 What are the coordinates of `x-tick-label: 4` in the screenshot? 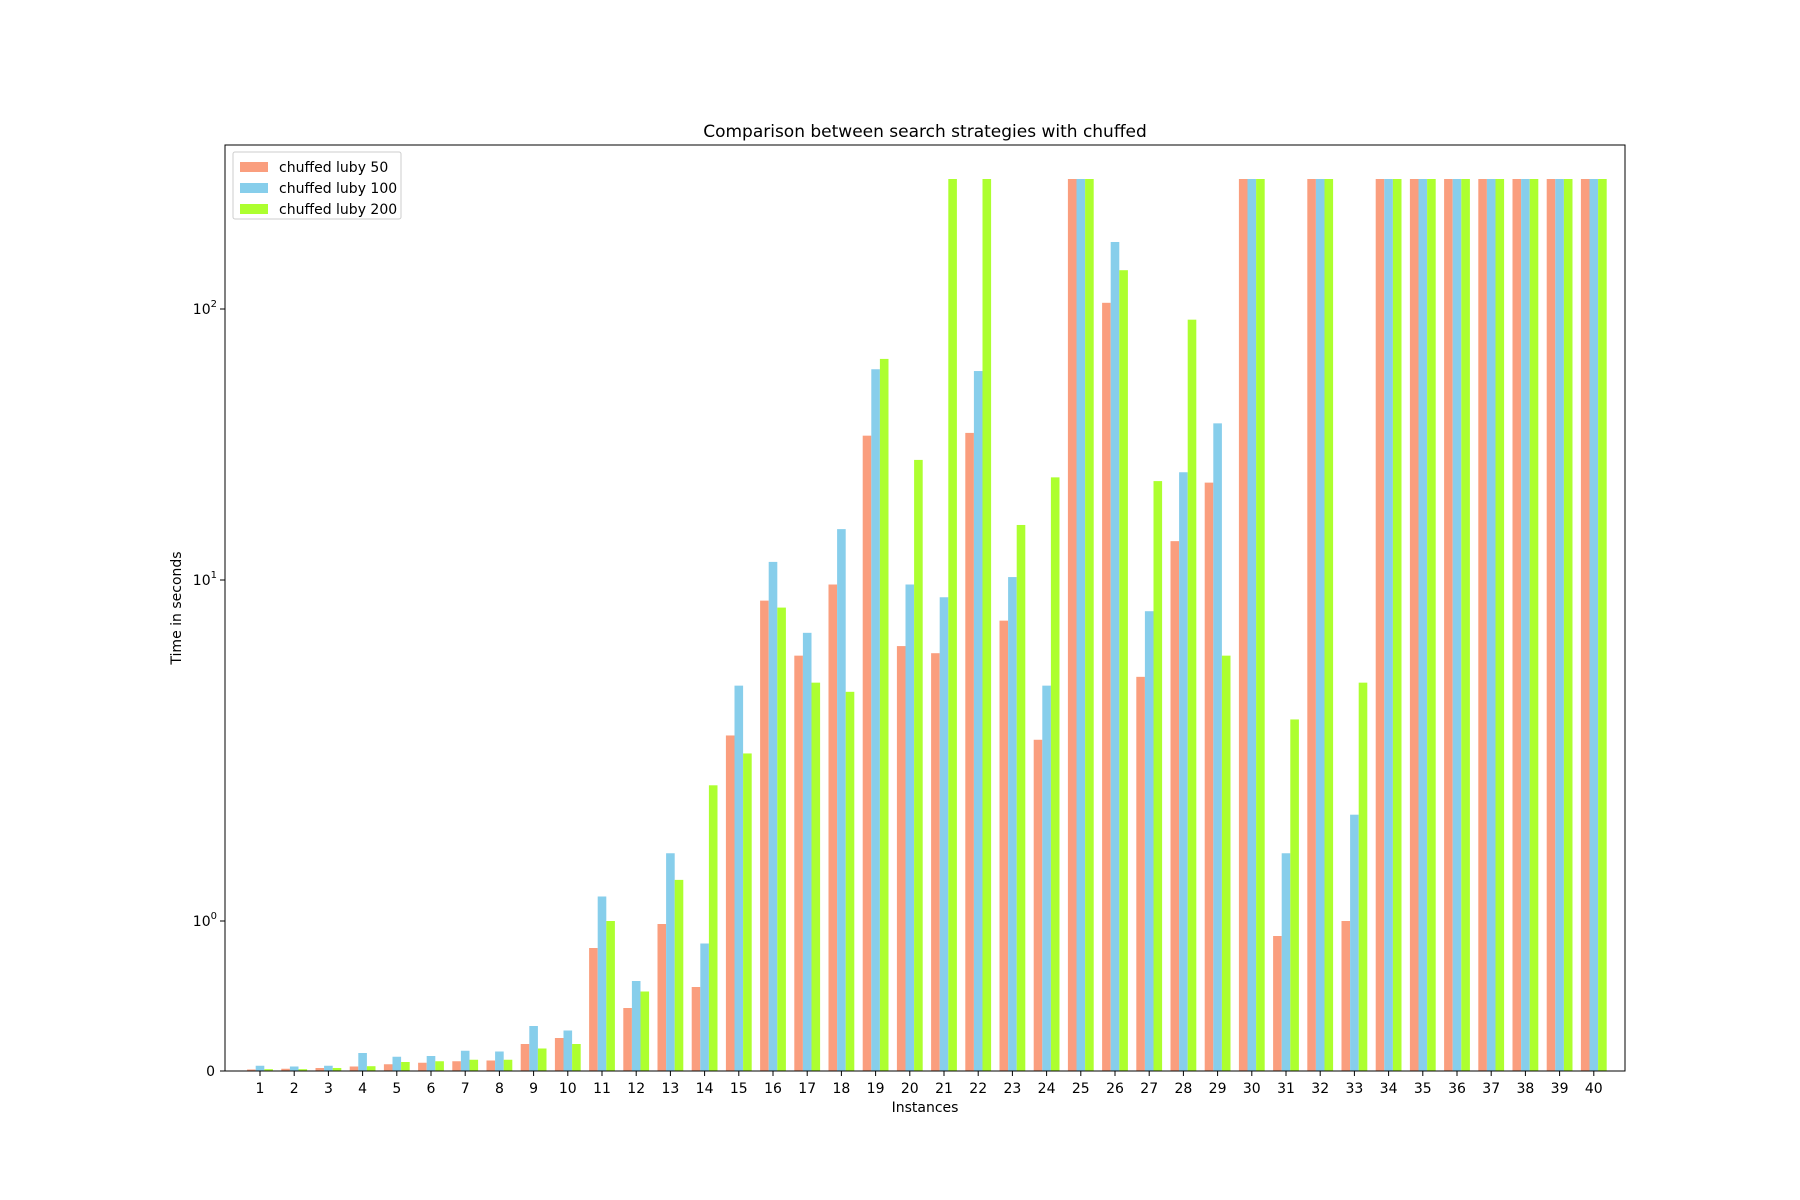 It's located at (362, 1089).